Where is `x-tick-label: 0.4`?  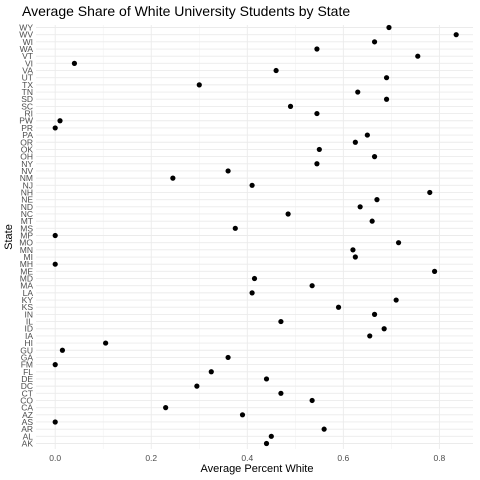 x-tick-label: 0.4 is located at coordinates (247, 458).